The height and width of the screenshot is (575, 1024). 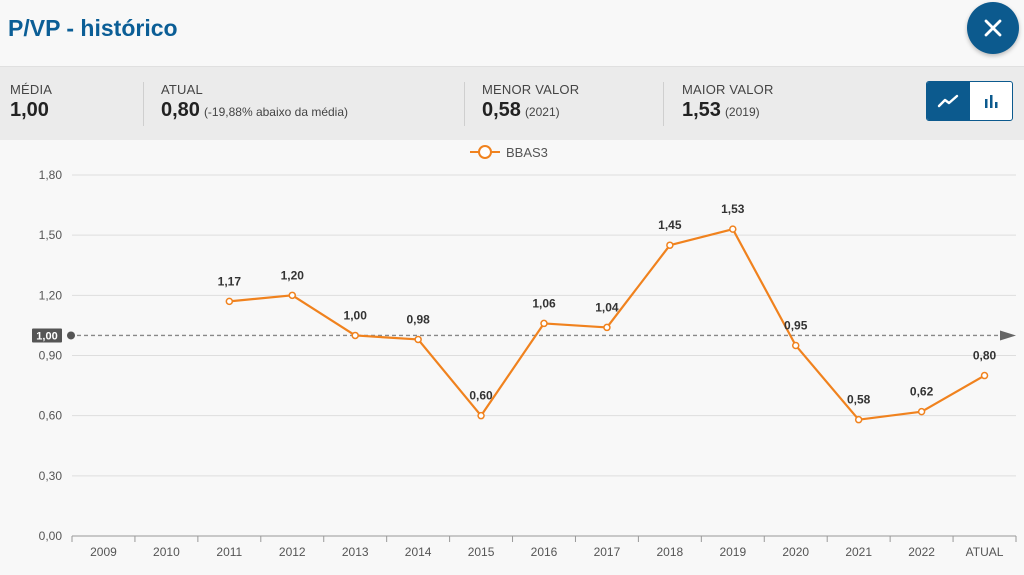 I want to click on x-tick-label: 2010, so click(x=166, y=552).